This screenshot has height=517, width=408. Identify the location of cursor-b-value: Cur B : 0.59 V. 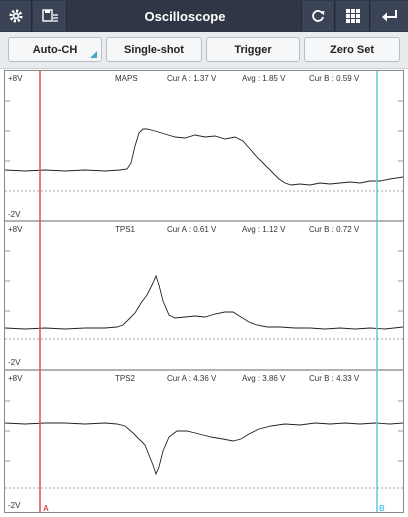
(334, 78).